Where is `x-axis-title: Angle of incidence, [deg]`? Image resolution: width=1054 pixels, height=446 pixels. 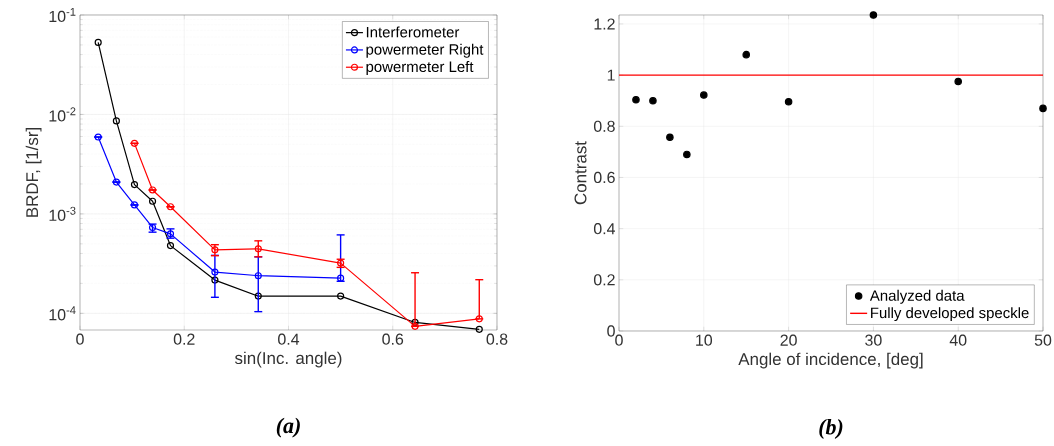 x-axis-title: Angle of incidence, [deg] is located at coordinates (830, 360).